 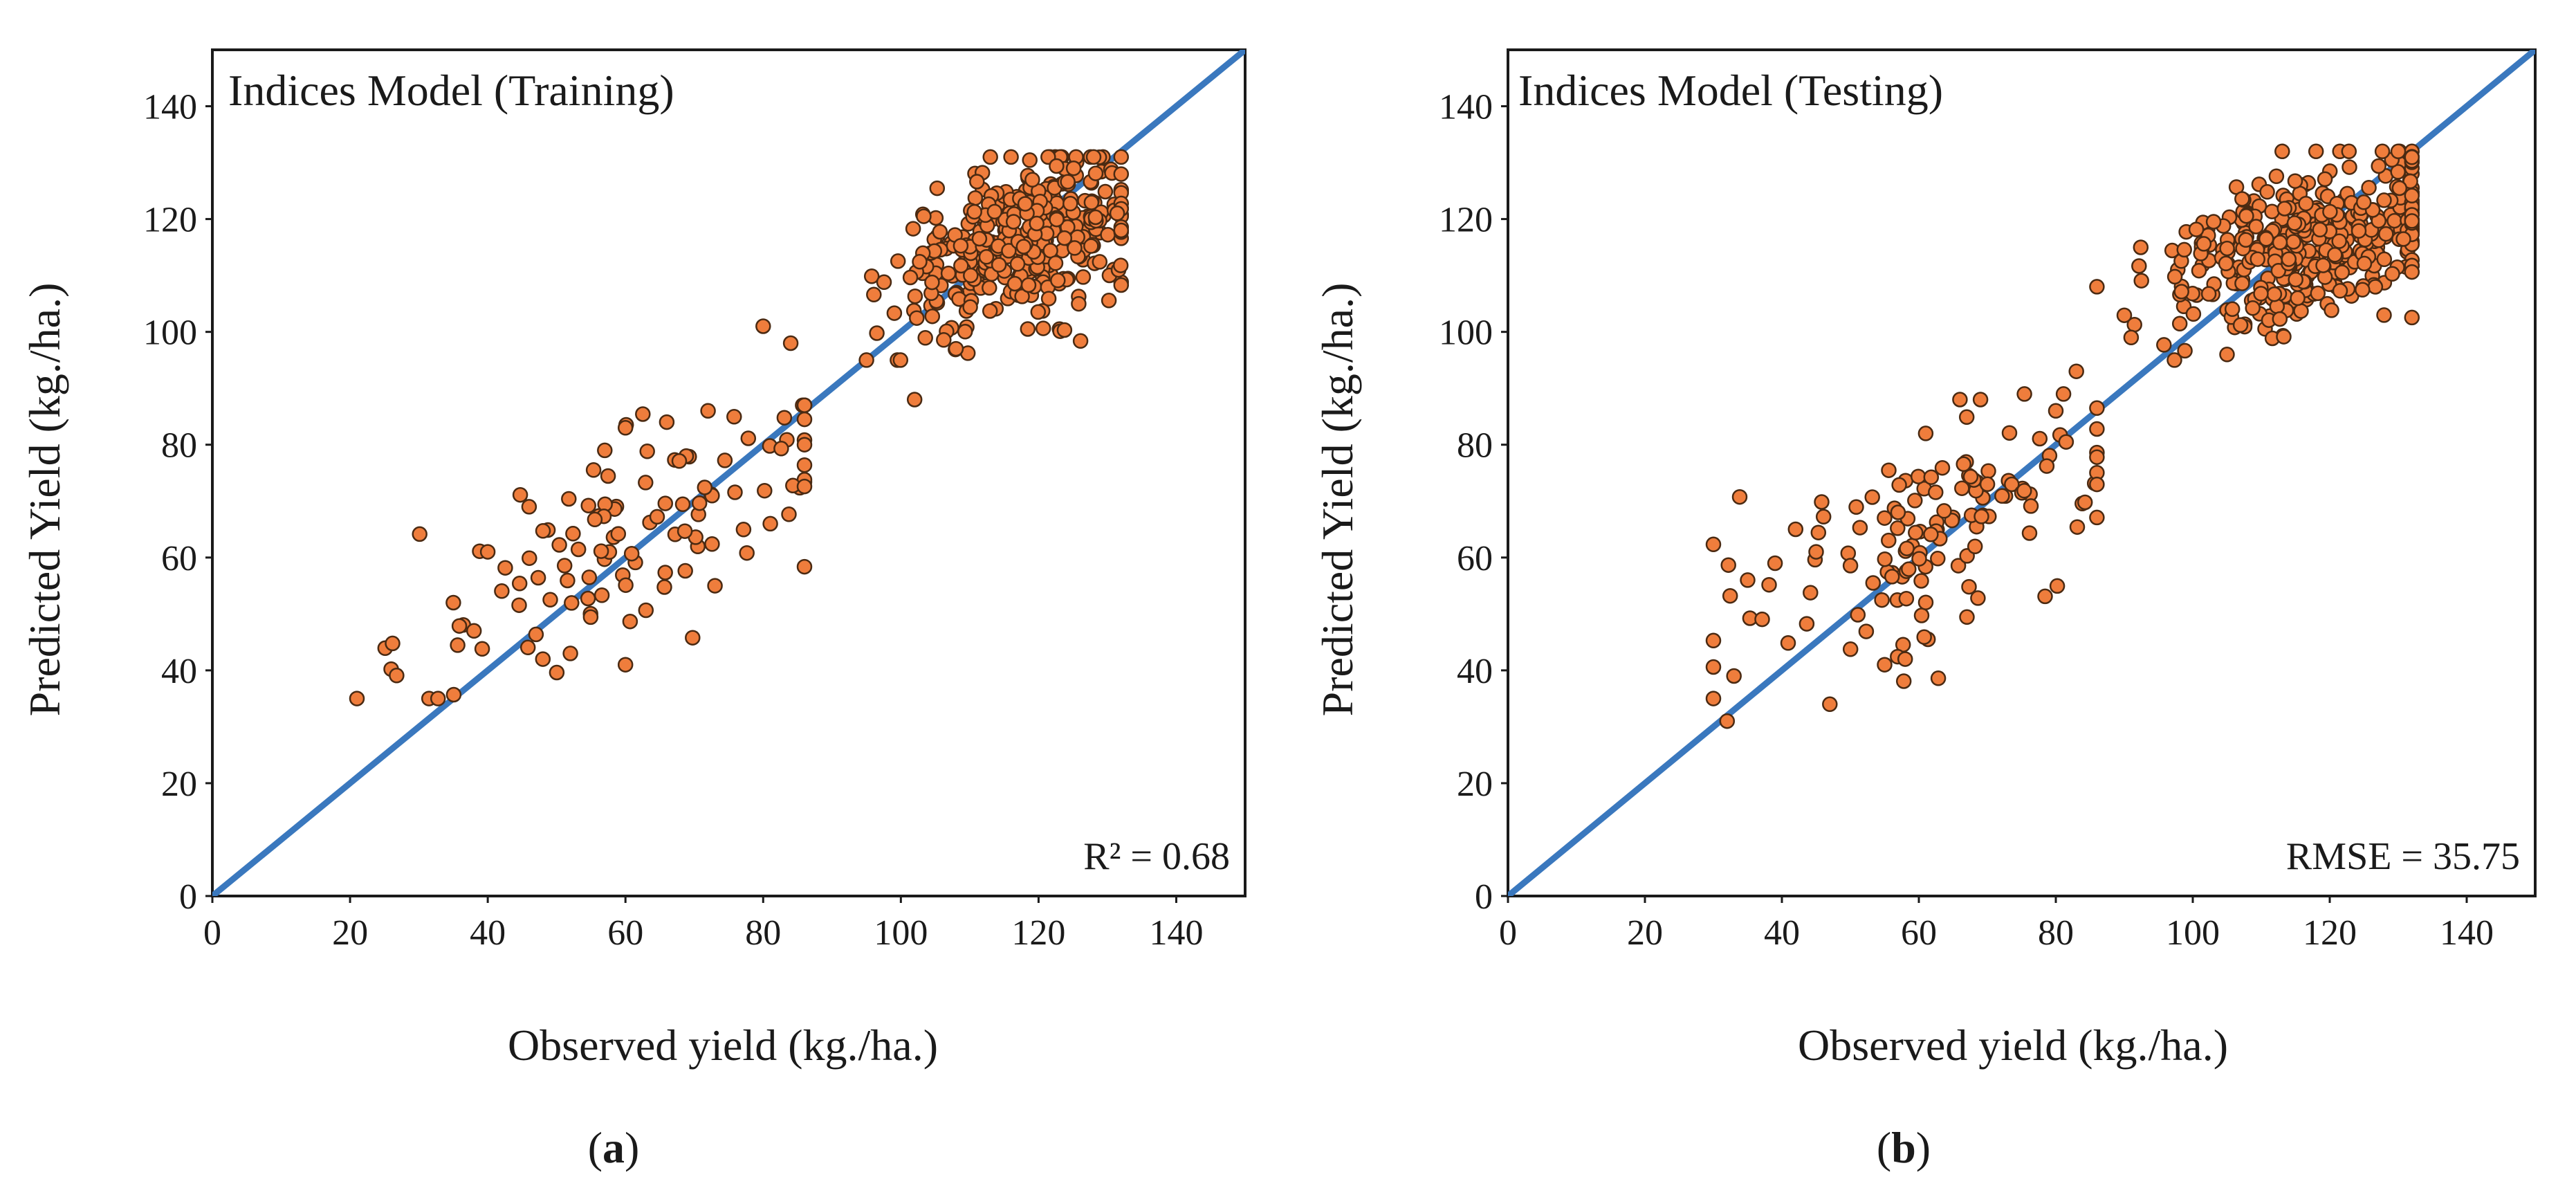 I want to click on y-tick-label-b: 40, so click(x=1475, y=671).